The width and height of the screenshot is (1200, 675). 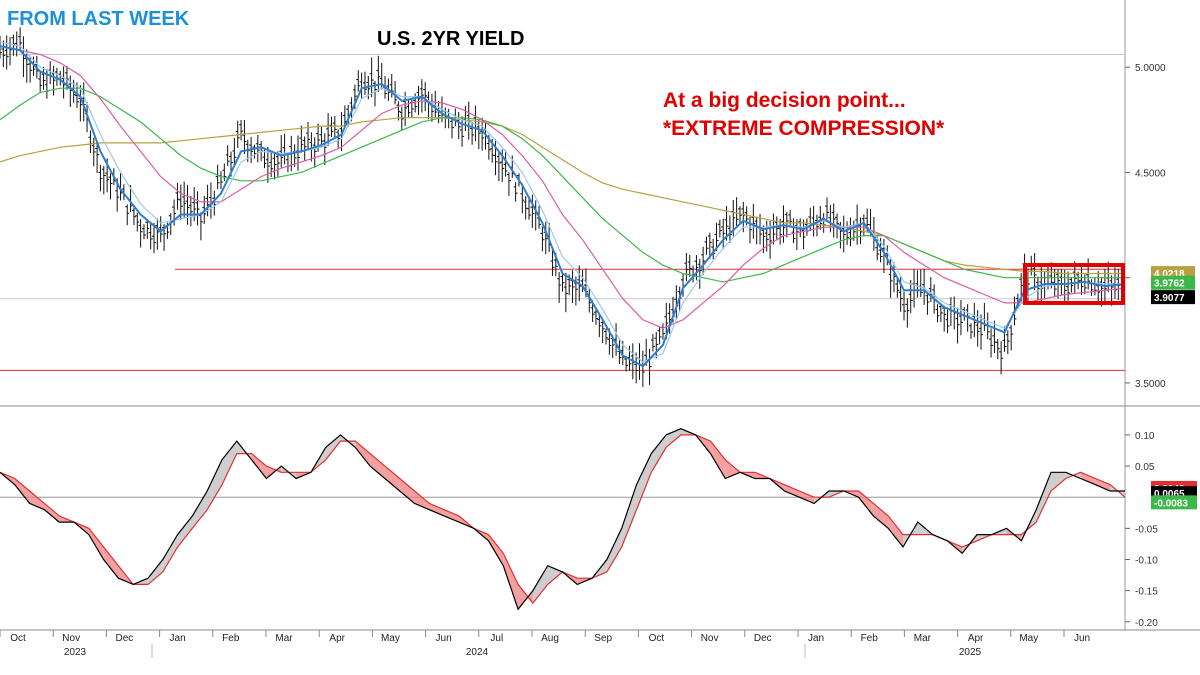 I want to click on chart-title: U.S. 2YR YIELD, so click(x=451, y=39).